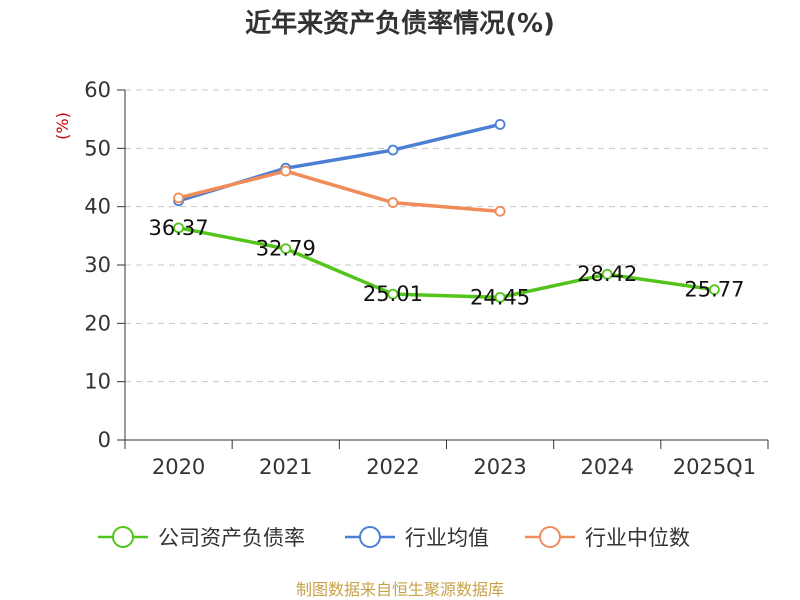  I want to click on y-tick-label: 40, so click(97, 207).